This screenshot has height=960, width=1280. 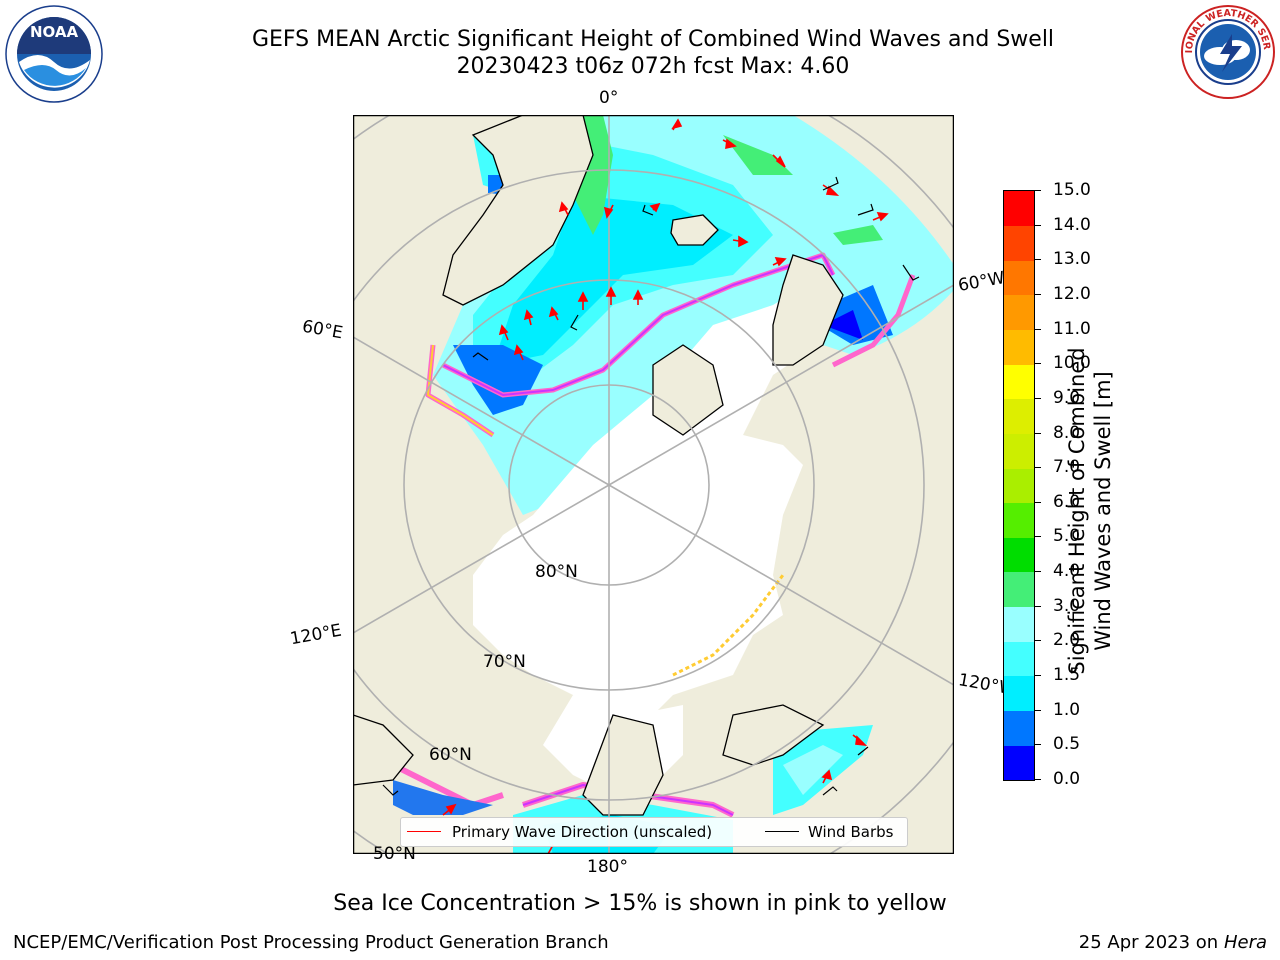 I want to click on lat-label-50n: 50°N, so click(x=394, y=854).